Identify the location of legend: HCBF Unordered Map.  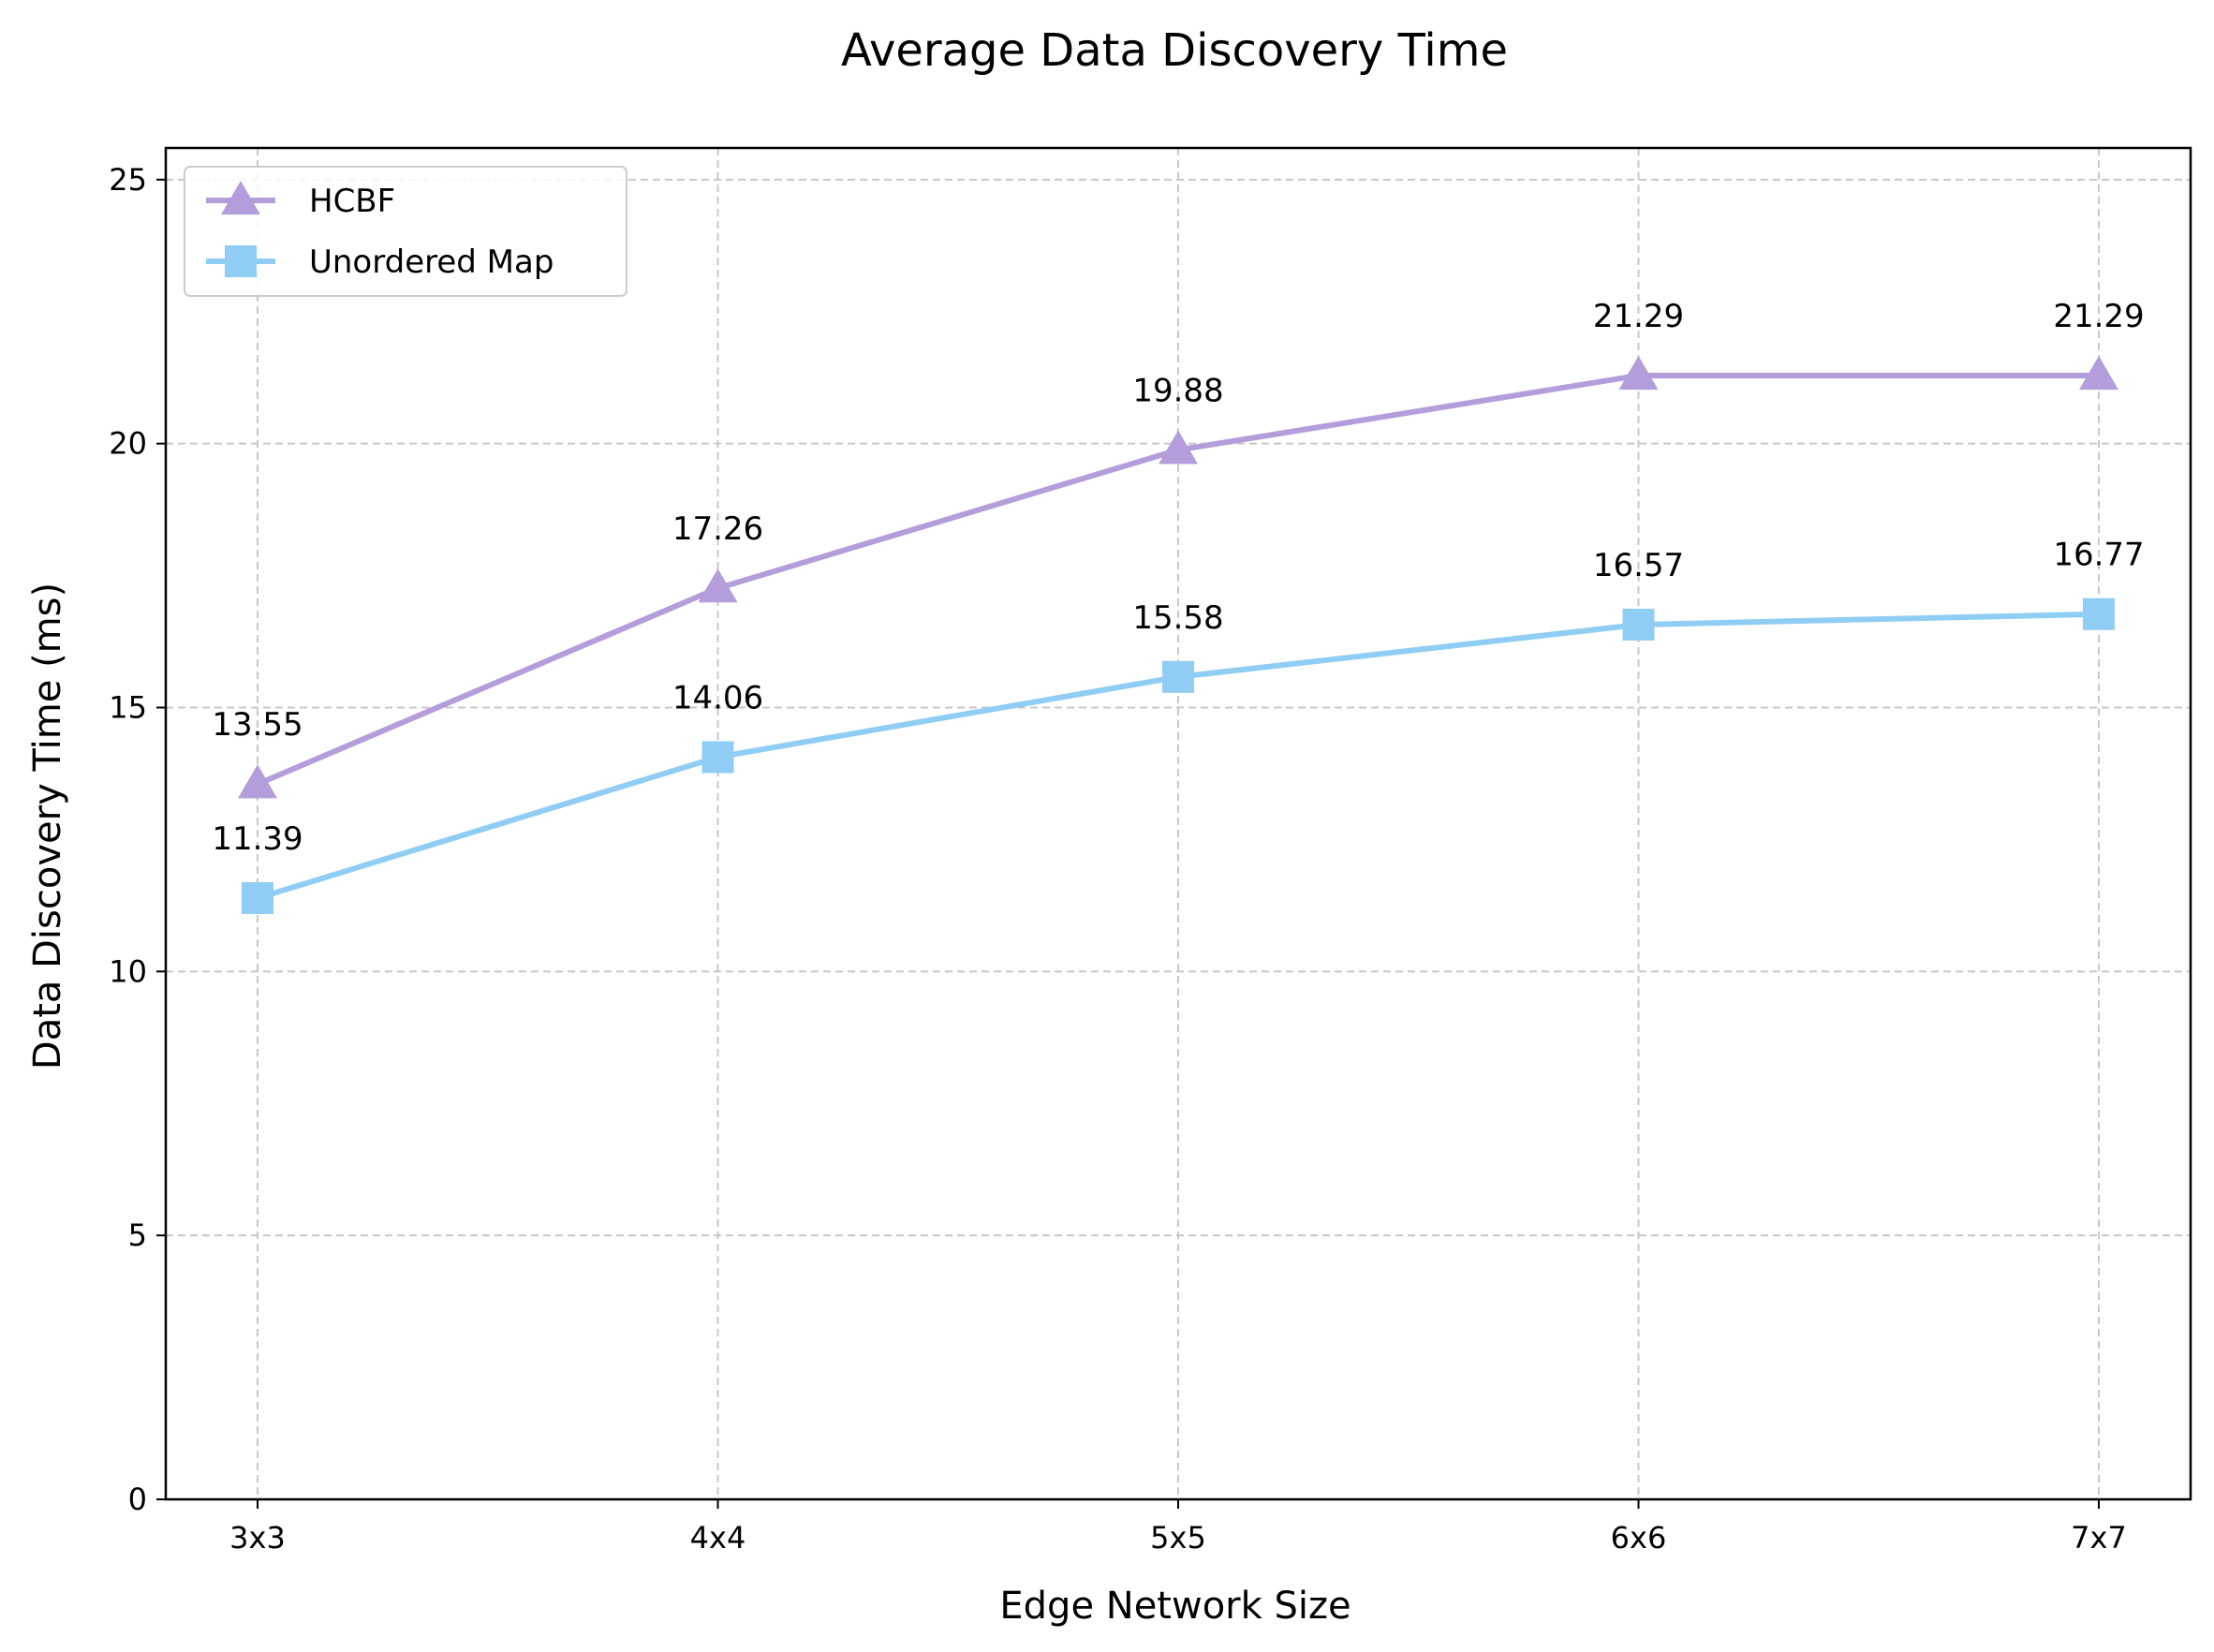
(405, 231).